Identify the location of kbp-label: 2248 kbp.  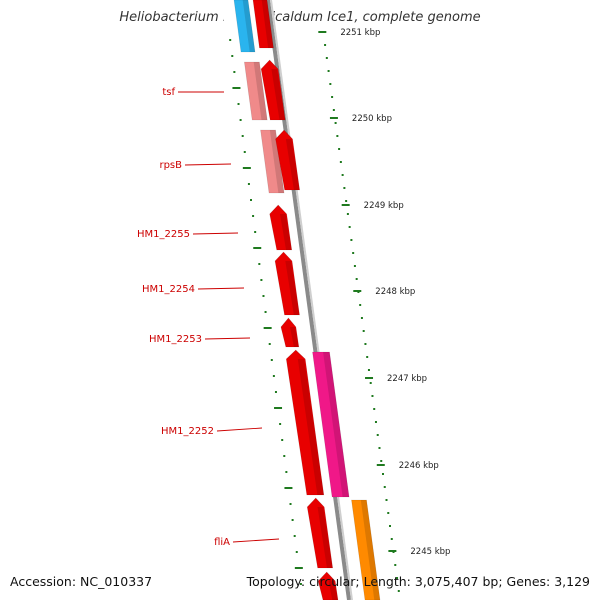
(395, 292).